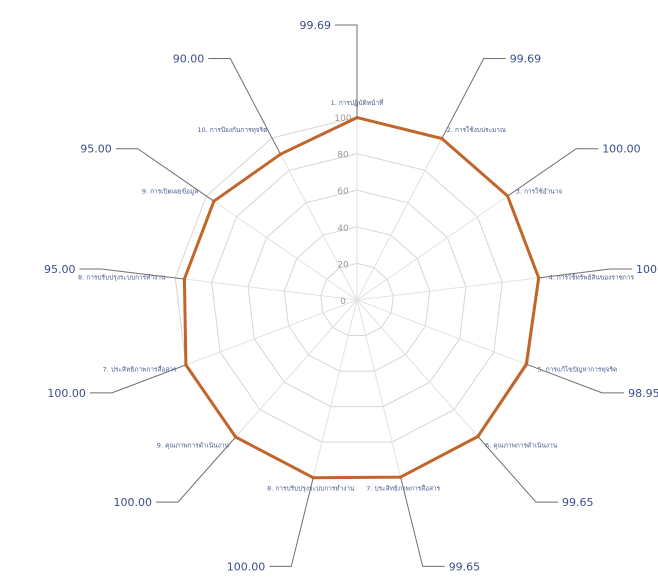 The width and height of the screenshot is (658, 586). I want to click on category-label: 8. การปรับปรุงระบบการทำงาน, so click(122, 278).